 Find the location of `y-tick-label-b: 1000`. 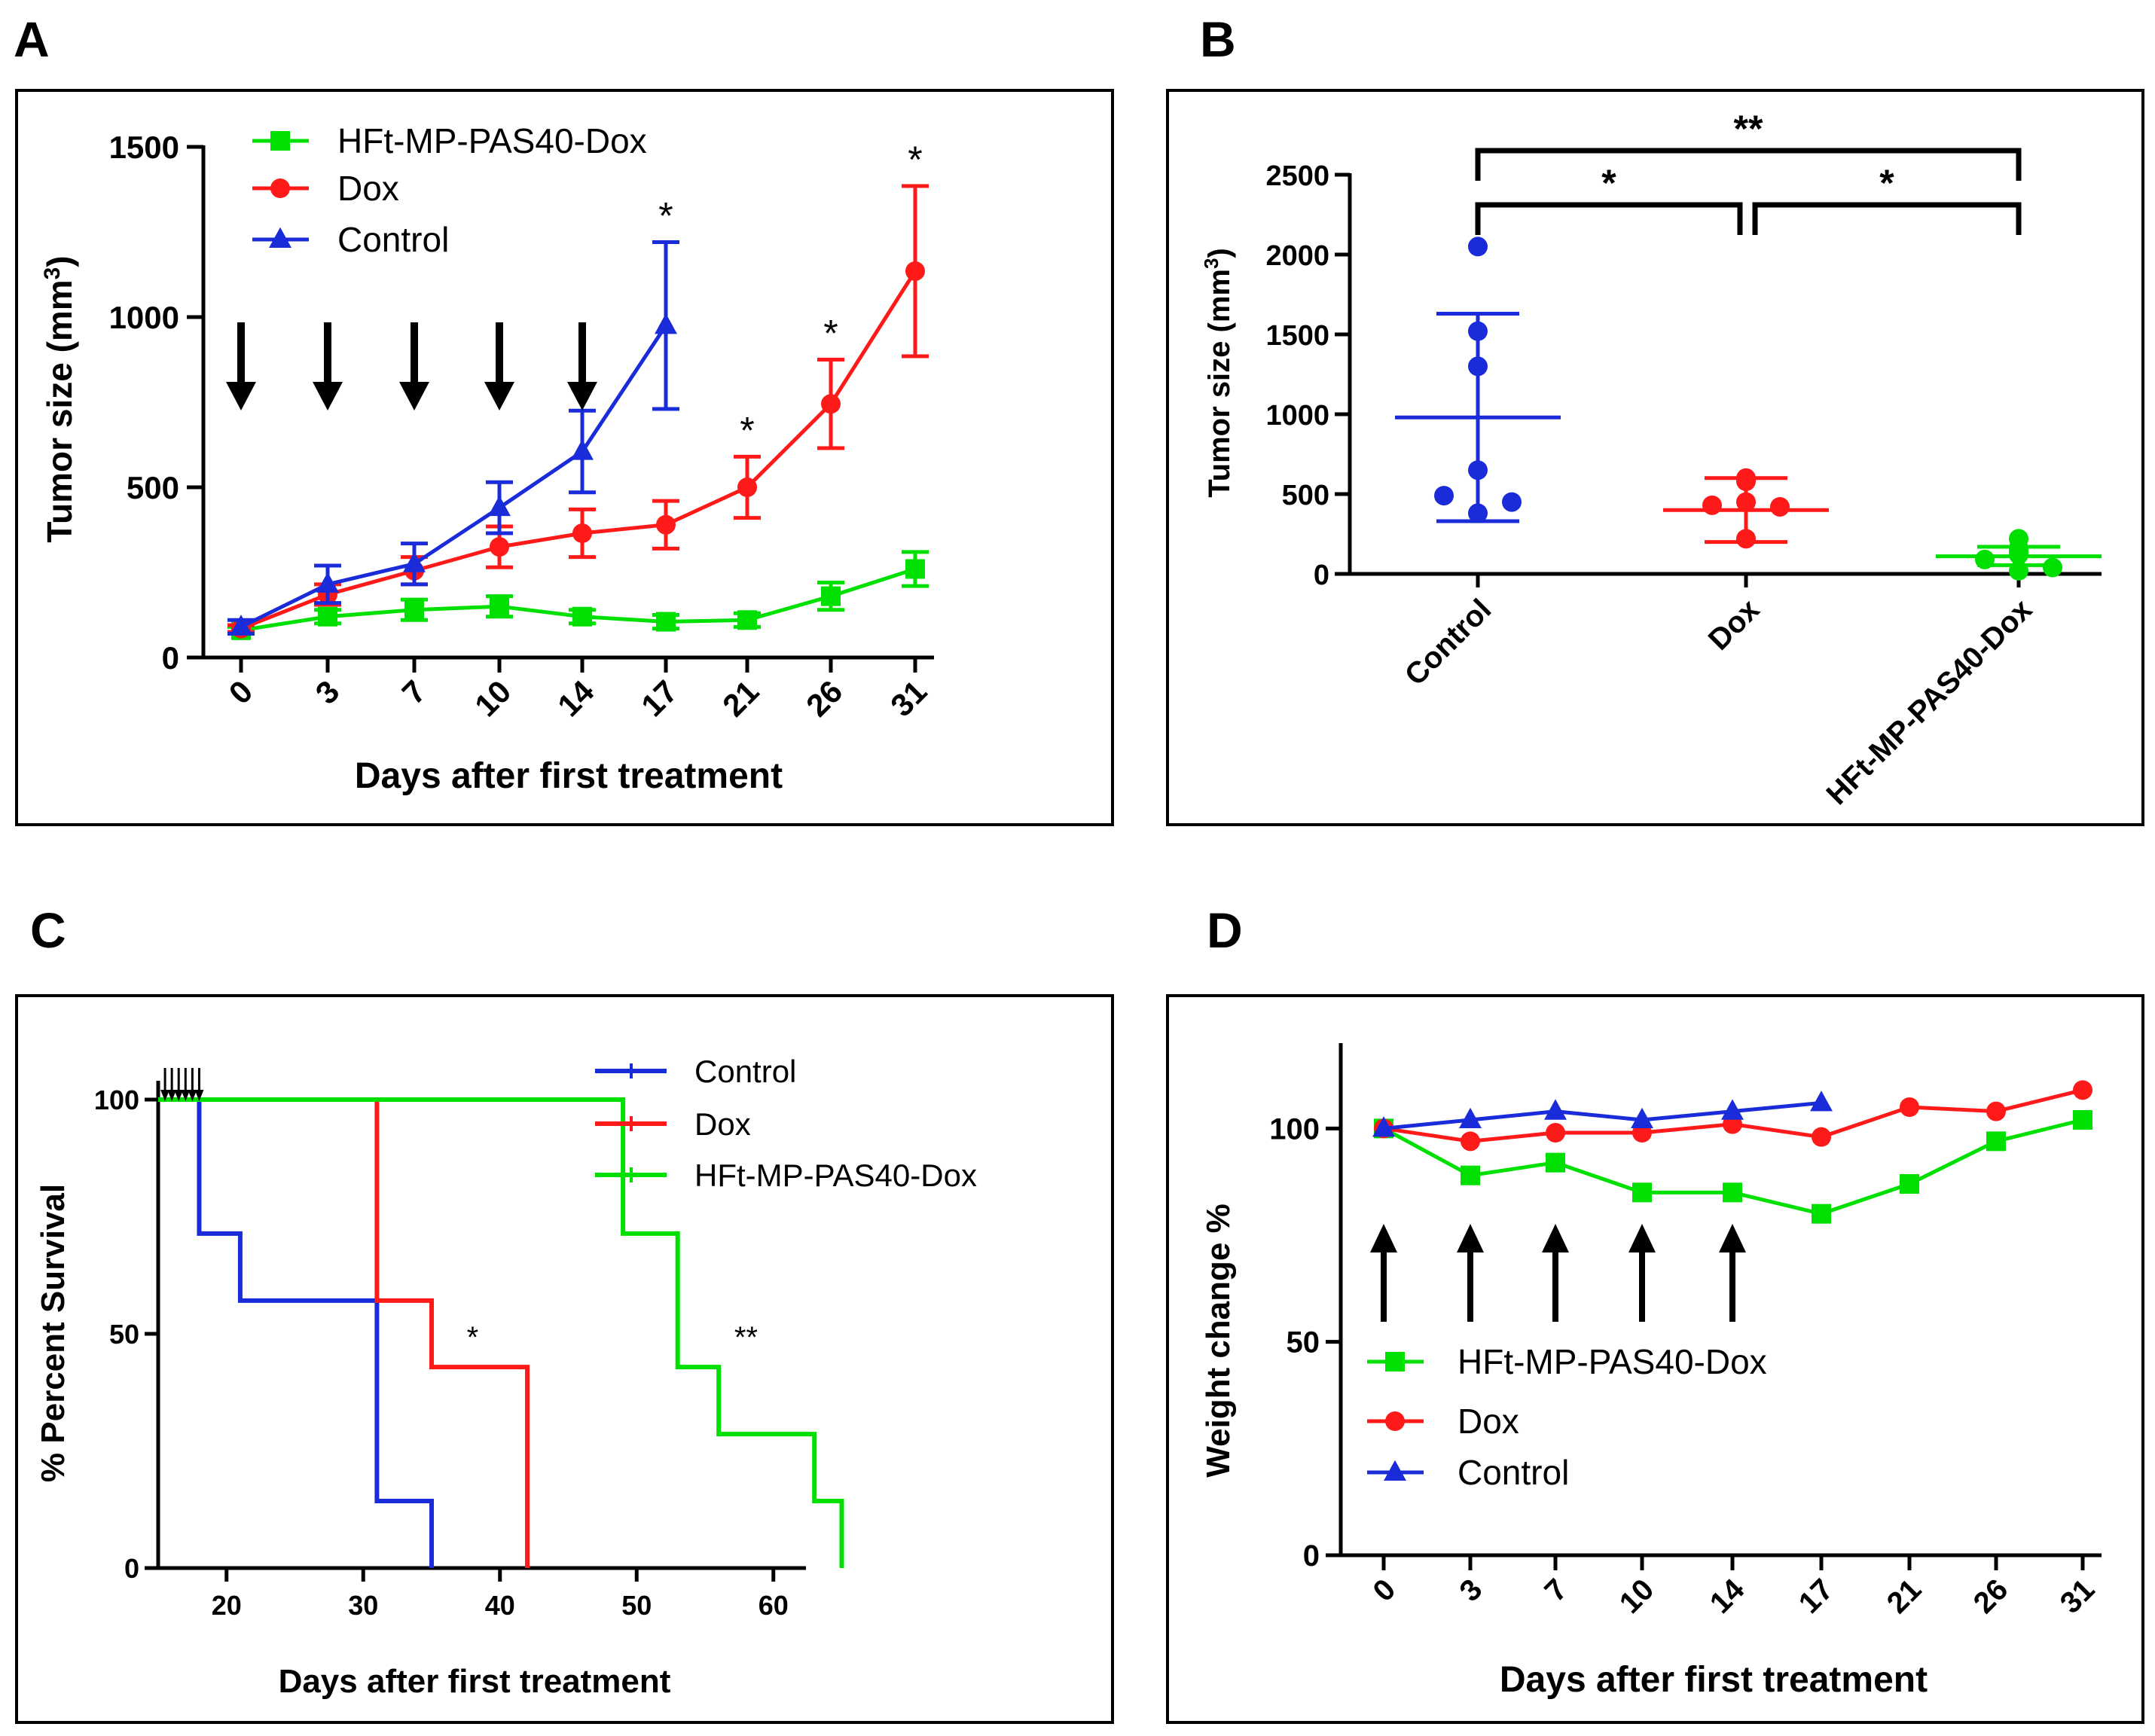

y-tick-label-b: 1000 is located at coordinates (1297, 416).